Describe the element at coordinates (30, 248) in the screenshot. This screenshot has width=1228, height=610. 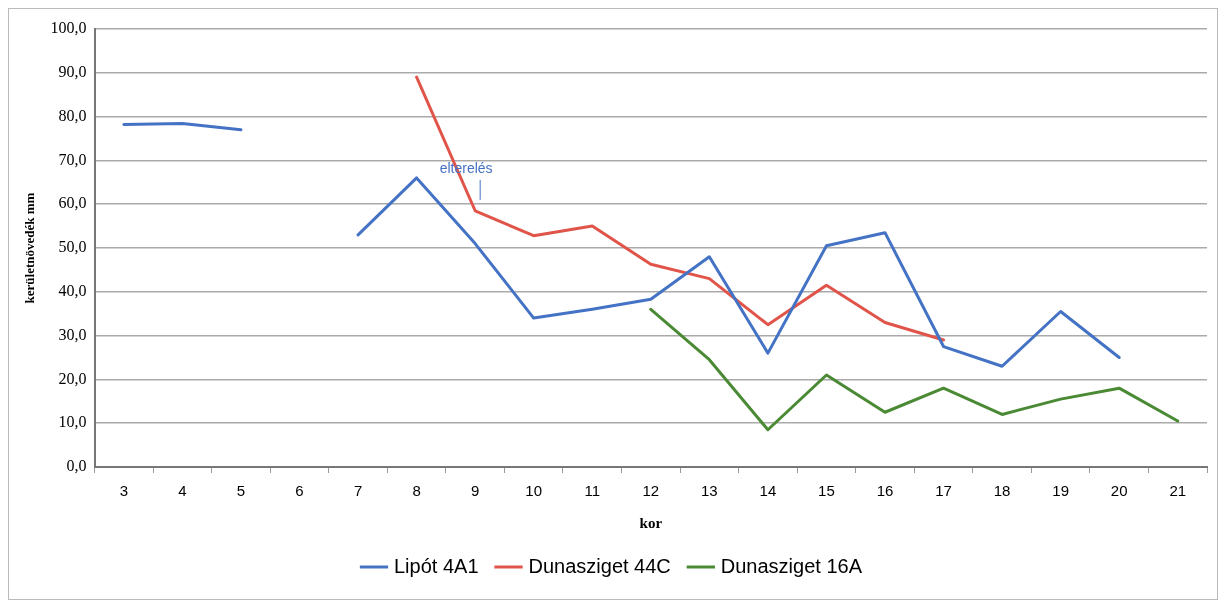
I see `y-axis-title: kerületnövedék mm` at that location.